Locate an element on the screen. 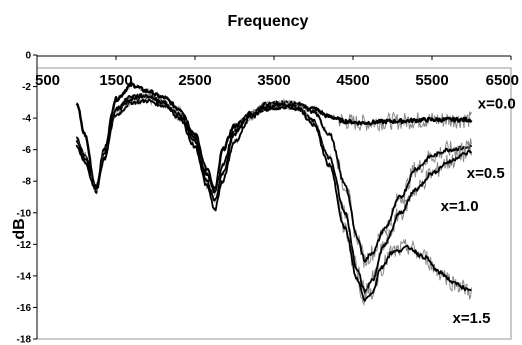 The height and width of the screenshot is (345, 522). y-tick-label: -8 is located at coordinates (26, 182).